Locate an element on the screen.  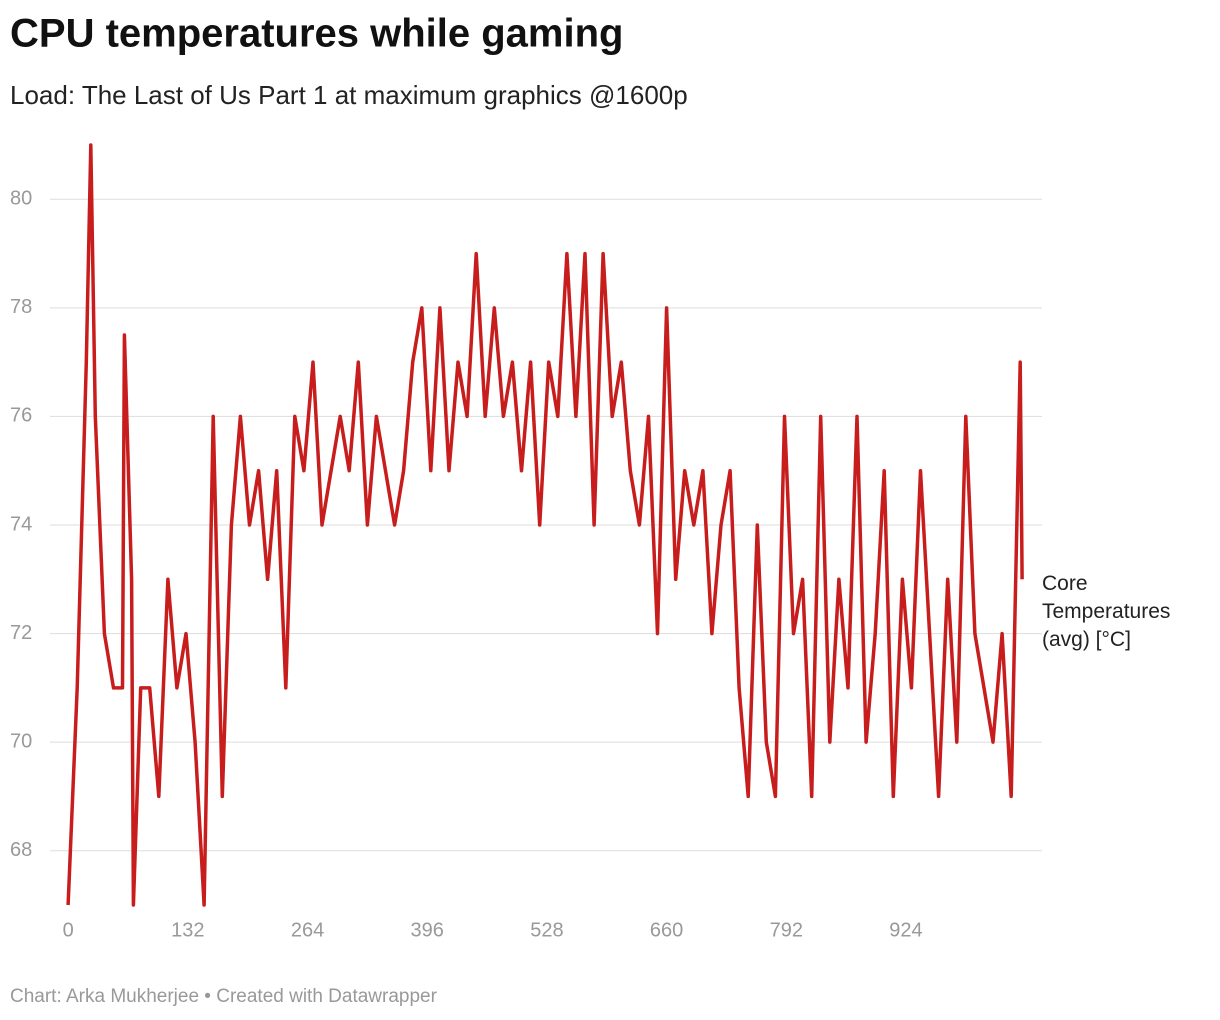
x-tick-label: 924 is located at coordinates (905, 930).